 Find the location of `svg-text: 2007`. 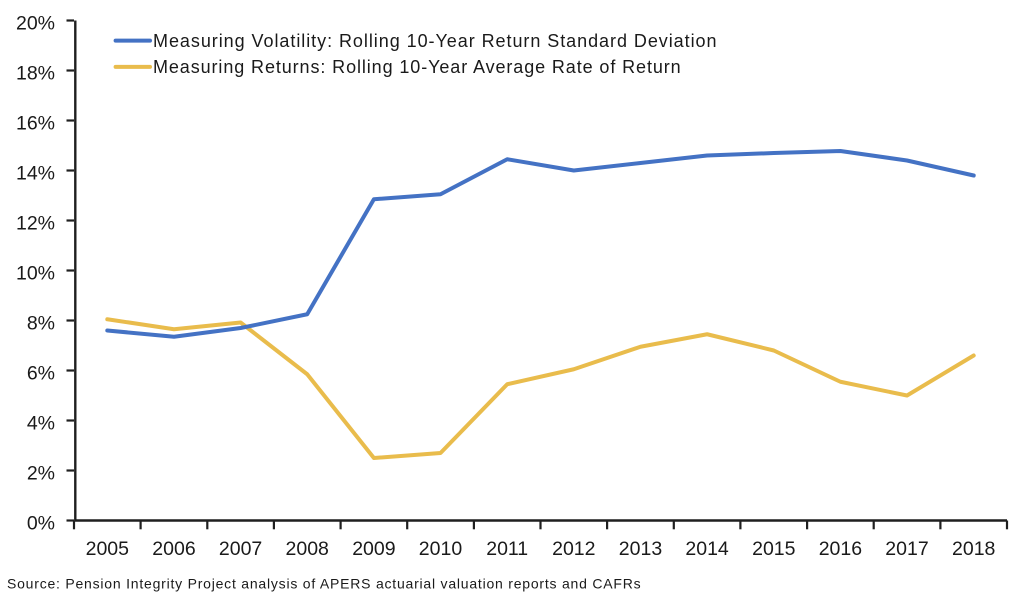

svg-text: 2007 is located at coordinates (240, 549).